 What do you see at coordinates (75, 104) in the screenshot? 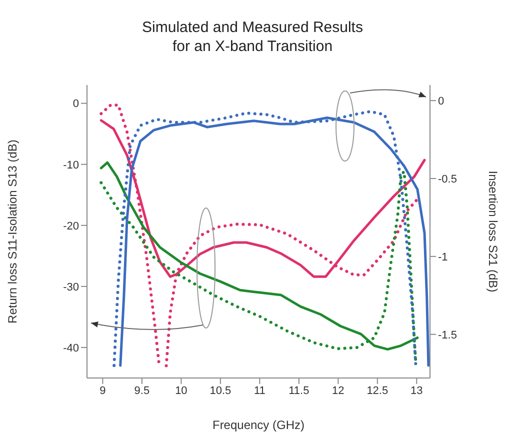
I see `y-tick-label: 0` at bounding box center [75, 104].